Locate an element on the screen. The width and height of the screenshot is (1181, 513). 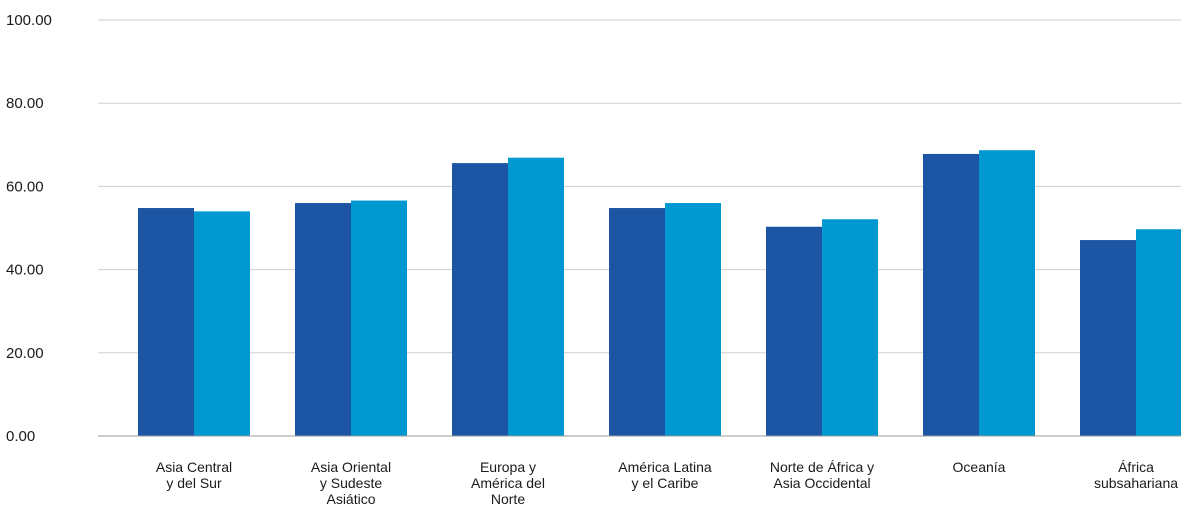
x-category-label-line: América Latina is located at coordinates (665, 467).